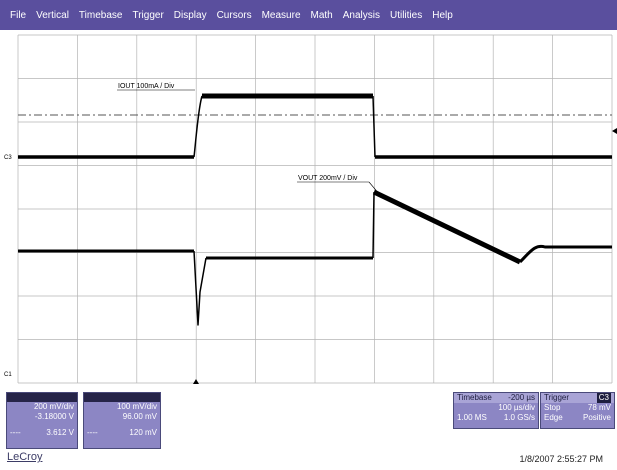 The image size is (617, 470). Describe the element at coordinates (406, 15) in the screenshot. I see `menu-utilities: Utilities` at that location.